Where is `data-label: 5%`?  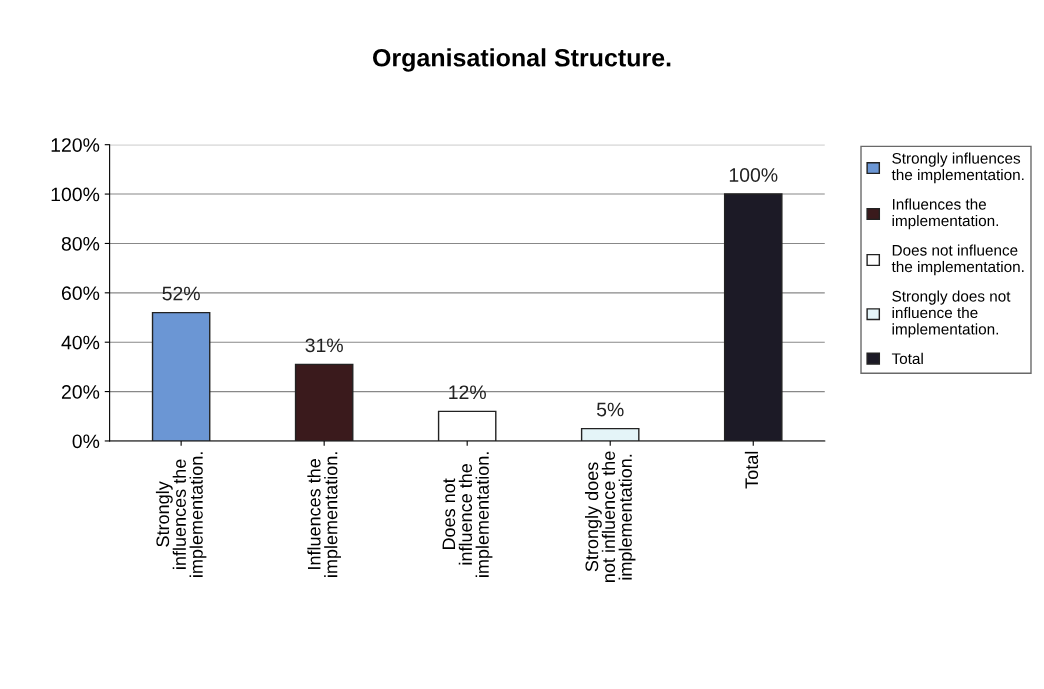
data-label: 5% is located at coordinates (610, 409).